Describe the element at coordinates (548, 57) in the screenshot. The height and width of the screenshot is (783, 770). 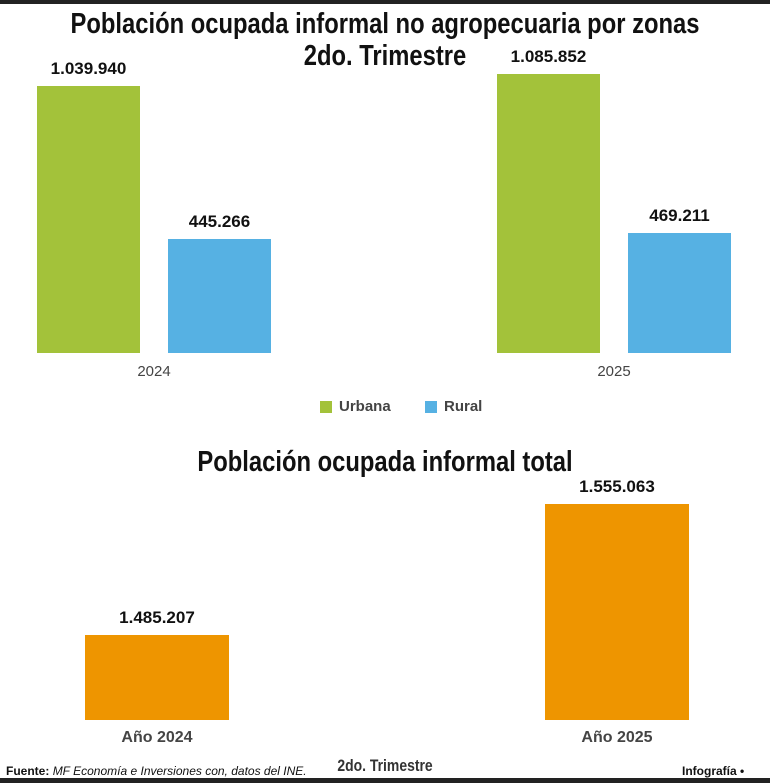
I see `data-label: 1.085.852` at that location.